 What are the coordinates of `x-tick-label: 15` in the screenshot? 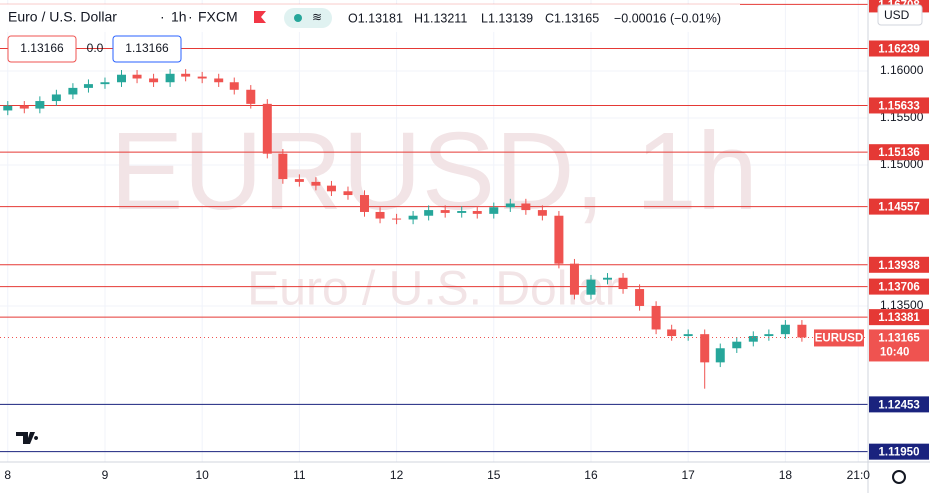 It's located at (494, 475).